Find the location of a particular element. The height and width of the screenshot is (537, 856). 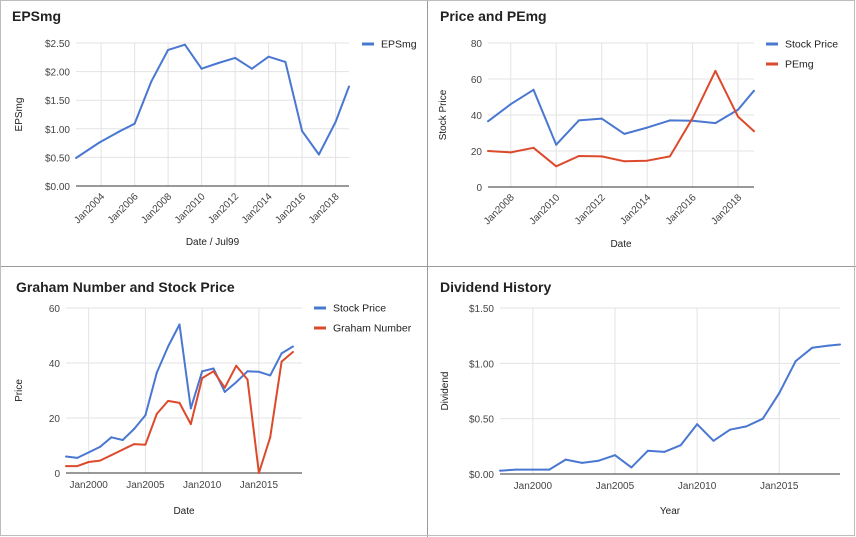

panel-divider-vertical is located at coordinates (427, 268).